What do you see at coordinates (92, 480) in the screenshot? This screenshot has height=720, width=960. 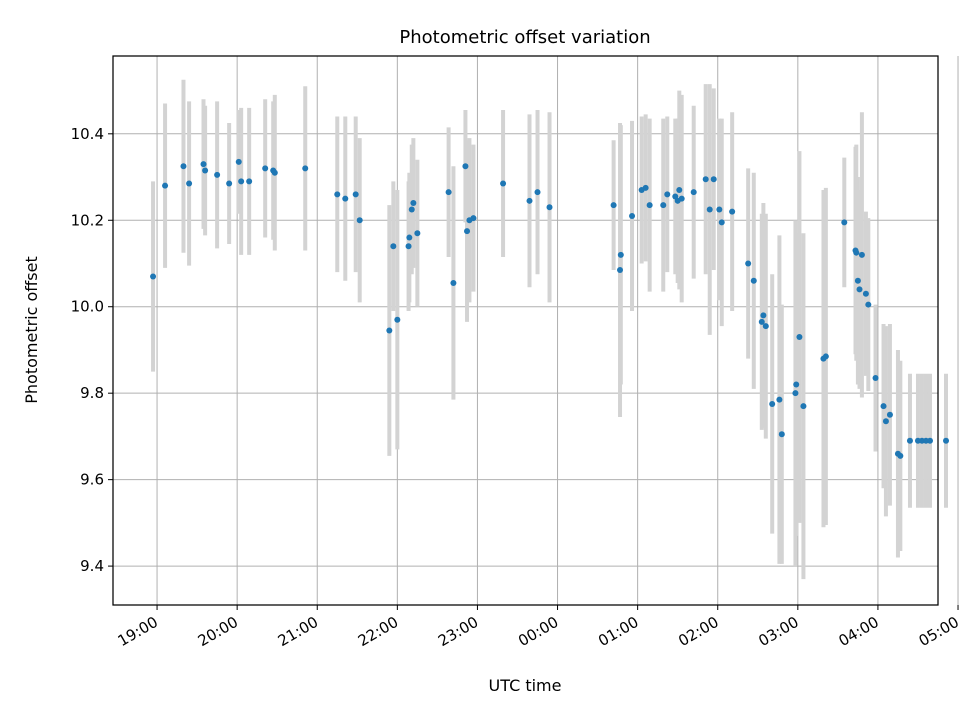 I see `y-tick-label: 9.6` at bounding box center [92, 480].